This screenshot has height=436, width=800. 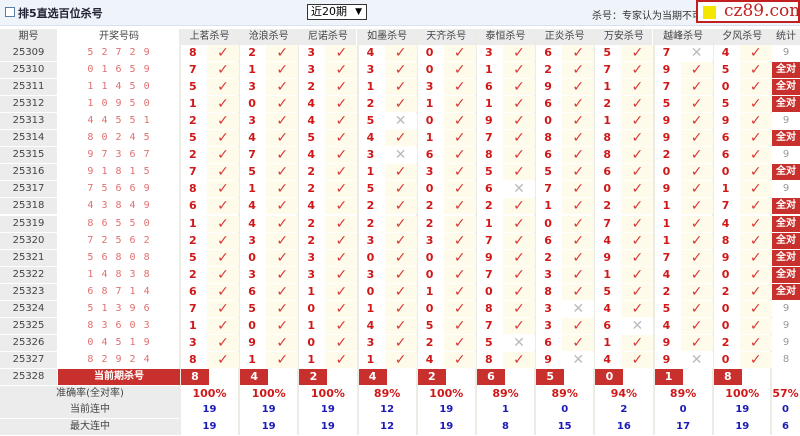 I want to click on kill-number: 0, so click(x=725, y=325).